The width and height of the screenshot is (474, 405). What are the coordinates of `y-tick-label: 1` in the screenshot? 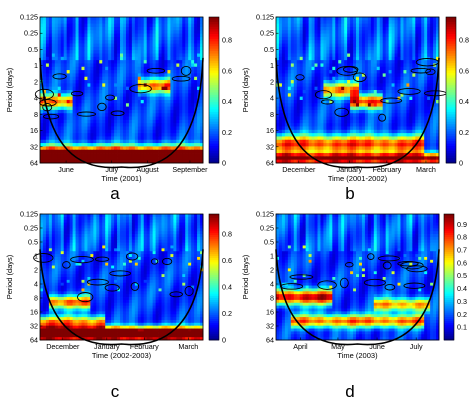 It's located at (272, 65).